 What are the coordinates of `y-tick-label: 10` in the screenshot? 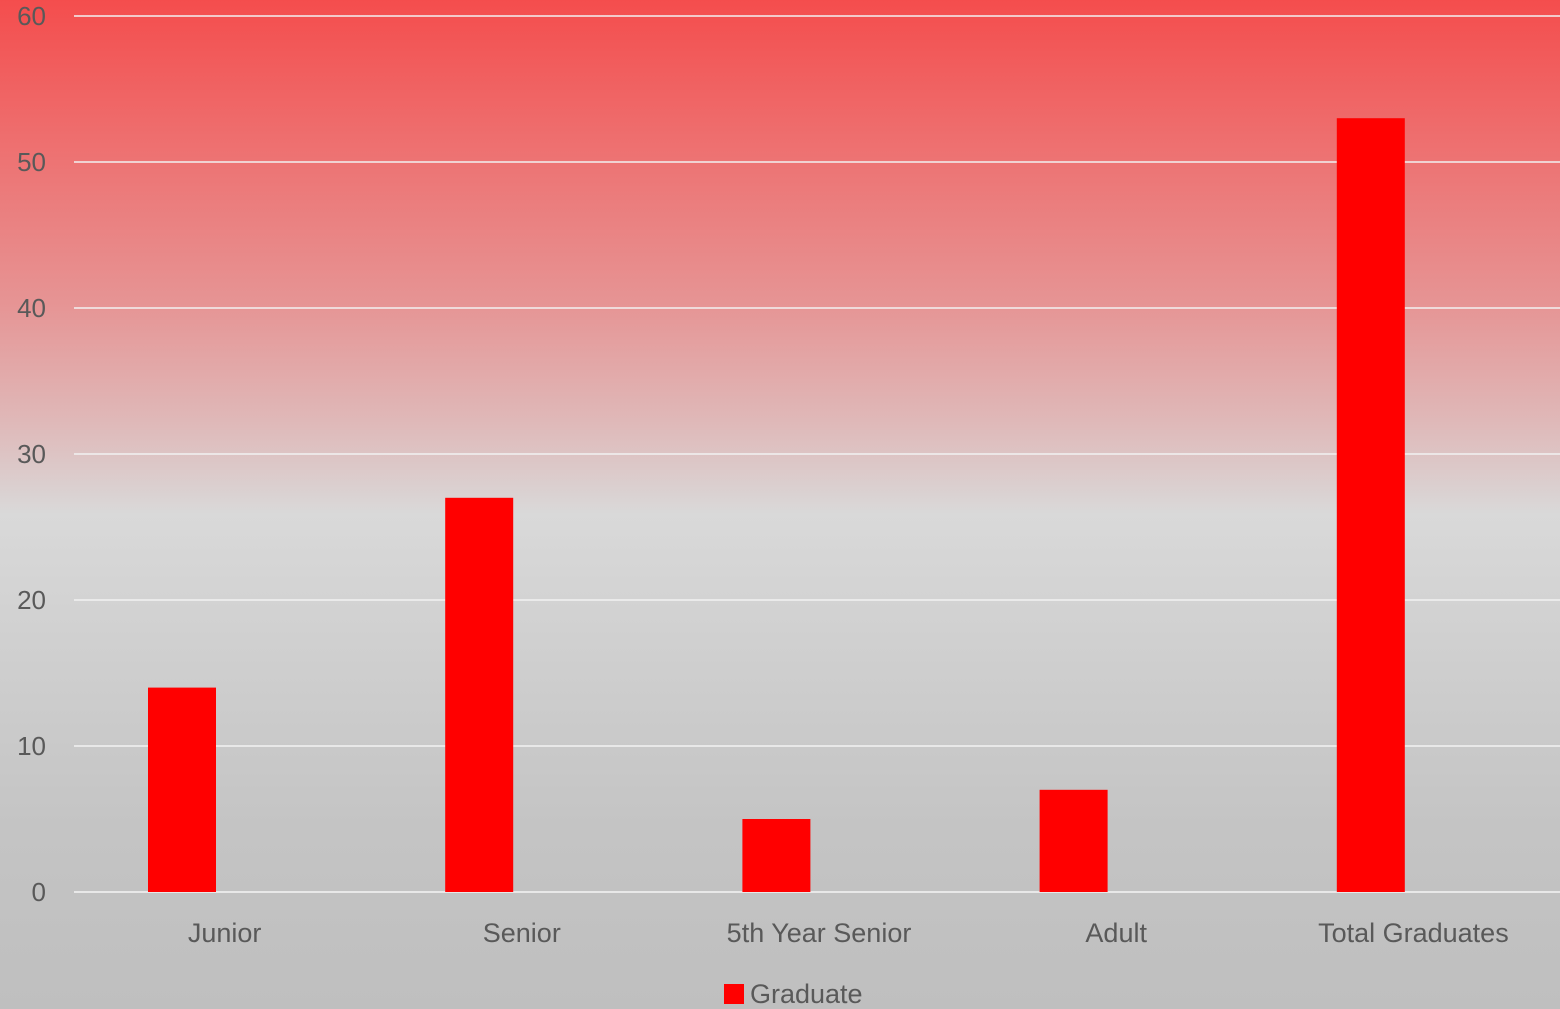 It's located at (31, 746).